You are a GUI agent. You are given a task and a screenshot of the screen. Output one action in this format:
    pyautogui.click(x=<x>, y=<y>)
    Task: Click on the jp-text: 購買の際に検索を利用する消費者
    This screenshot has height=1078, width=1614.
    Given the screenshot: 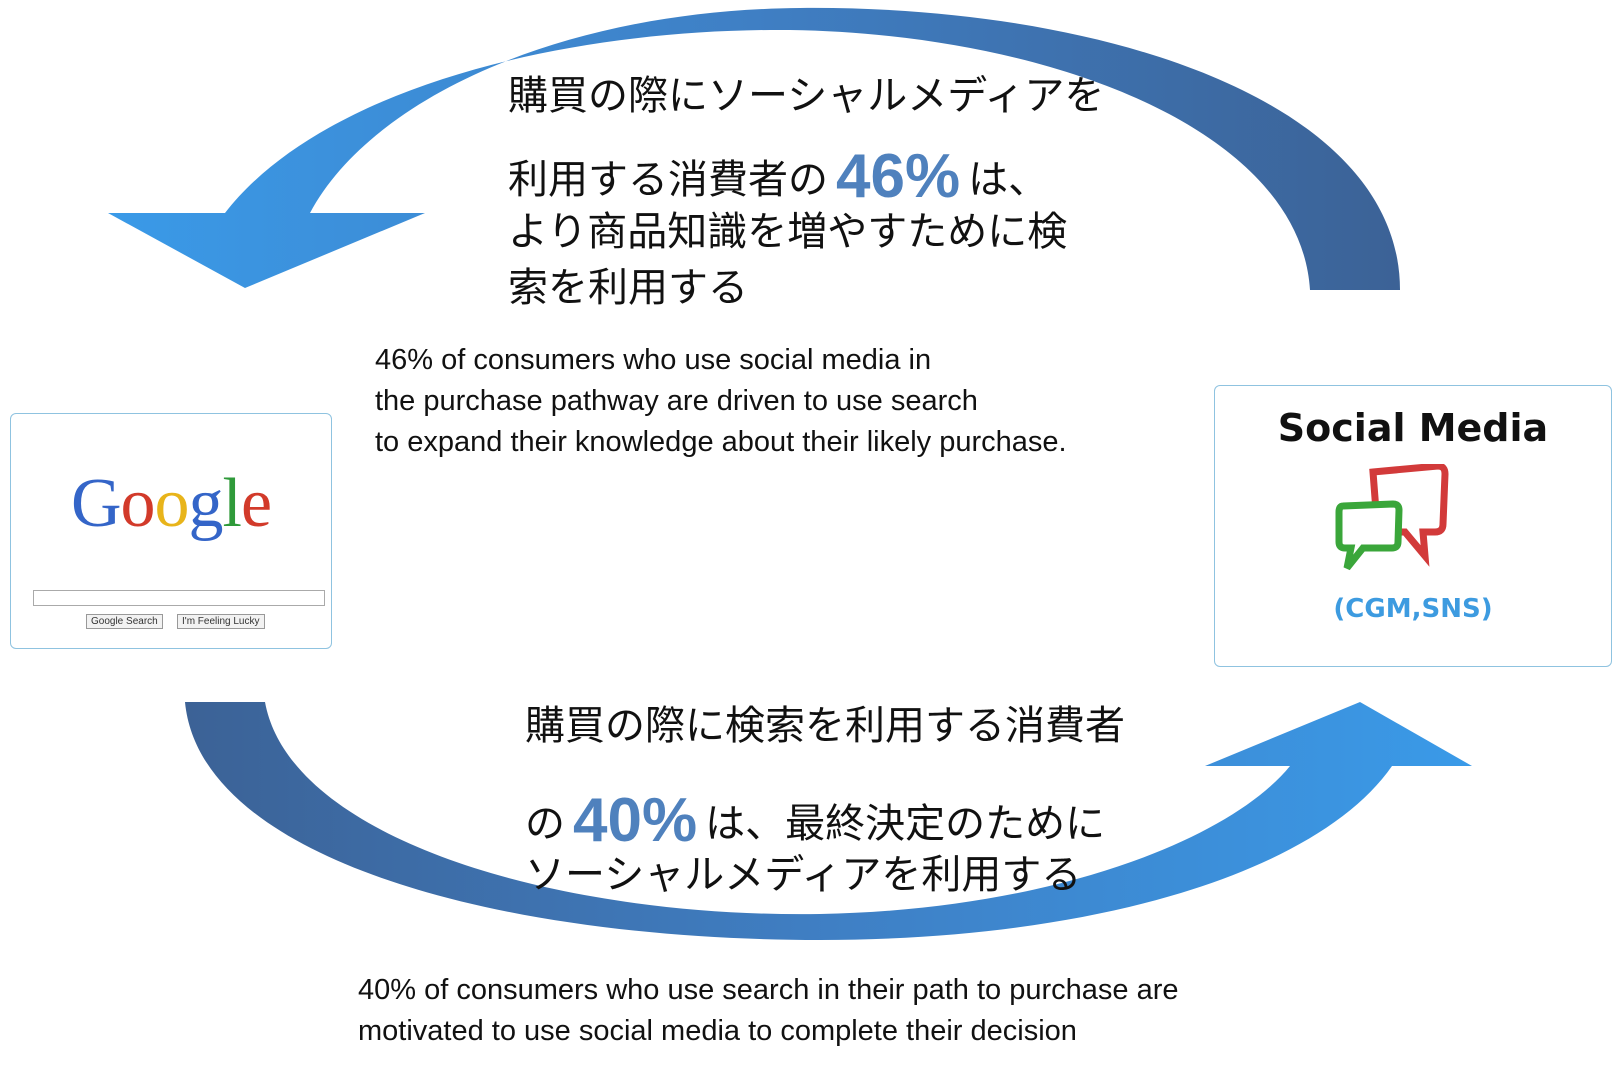 What is the action you would take?
    pyautogui.click(x=825, y=726)
    